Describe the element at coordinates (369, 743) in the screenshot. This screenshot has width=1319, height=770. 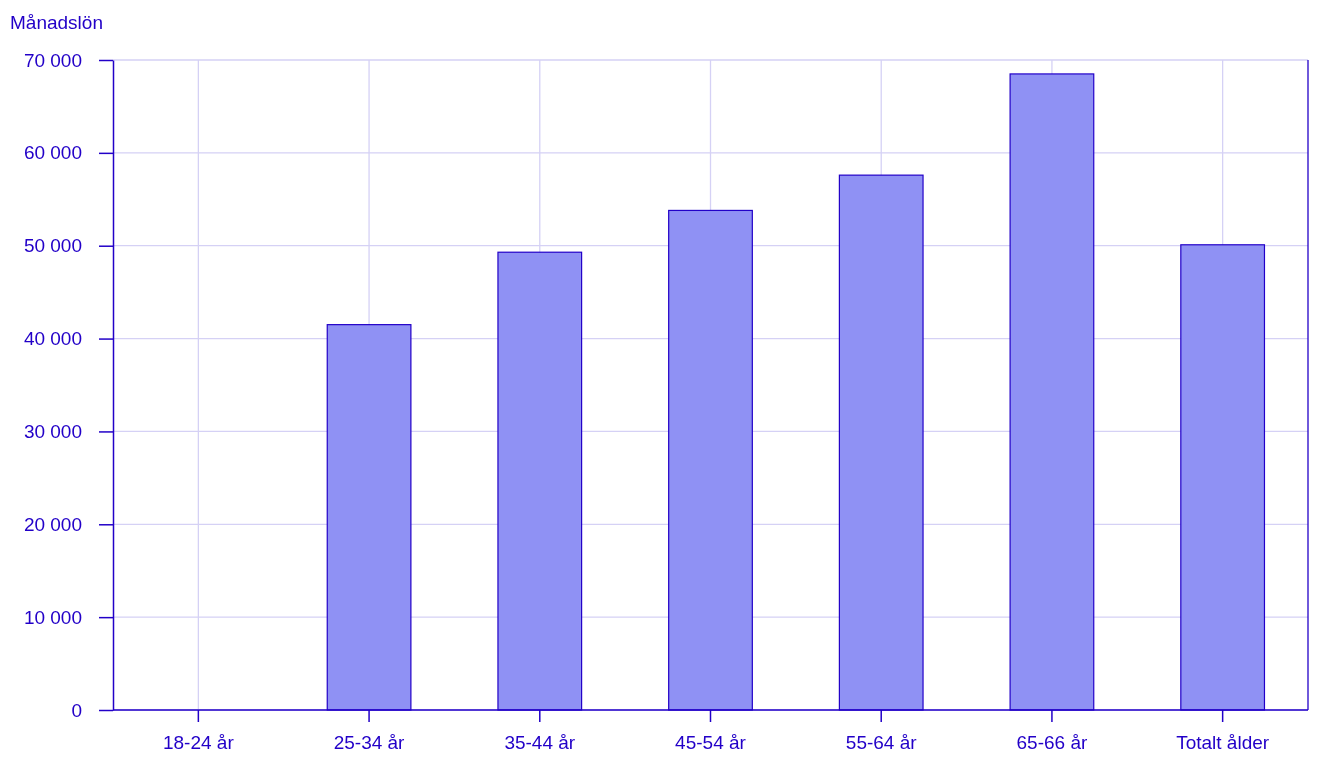
I see `x-tick-label: 25-34 år` at that location.